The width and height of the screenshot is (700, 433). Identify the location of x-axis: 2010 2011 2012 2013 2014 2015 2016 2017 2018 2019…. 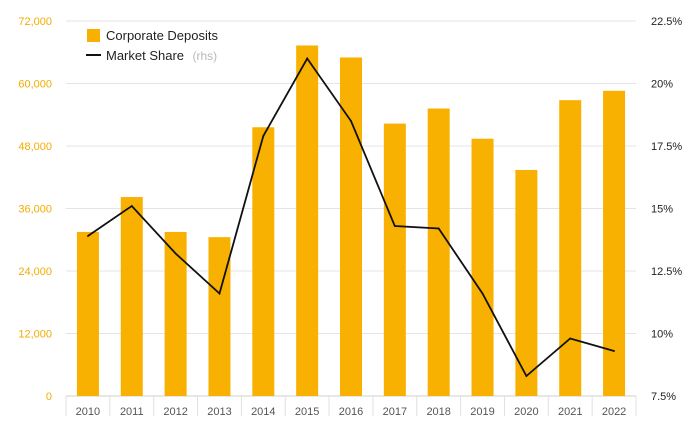
(351, 407).